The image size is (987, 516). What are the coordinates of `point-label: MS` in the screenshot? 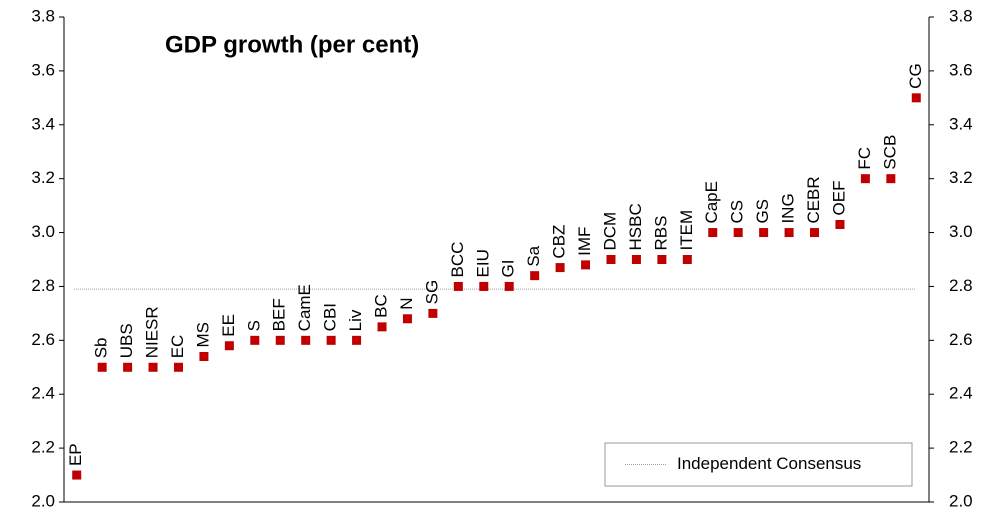 It's located at (202, 335).